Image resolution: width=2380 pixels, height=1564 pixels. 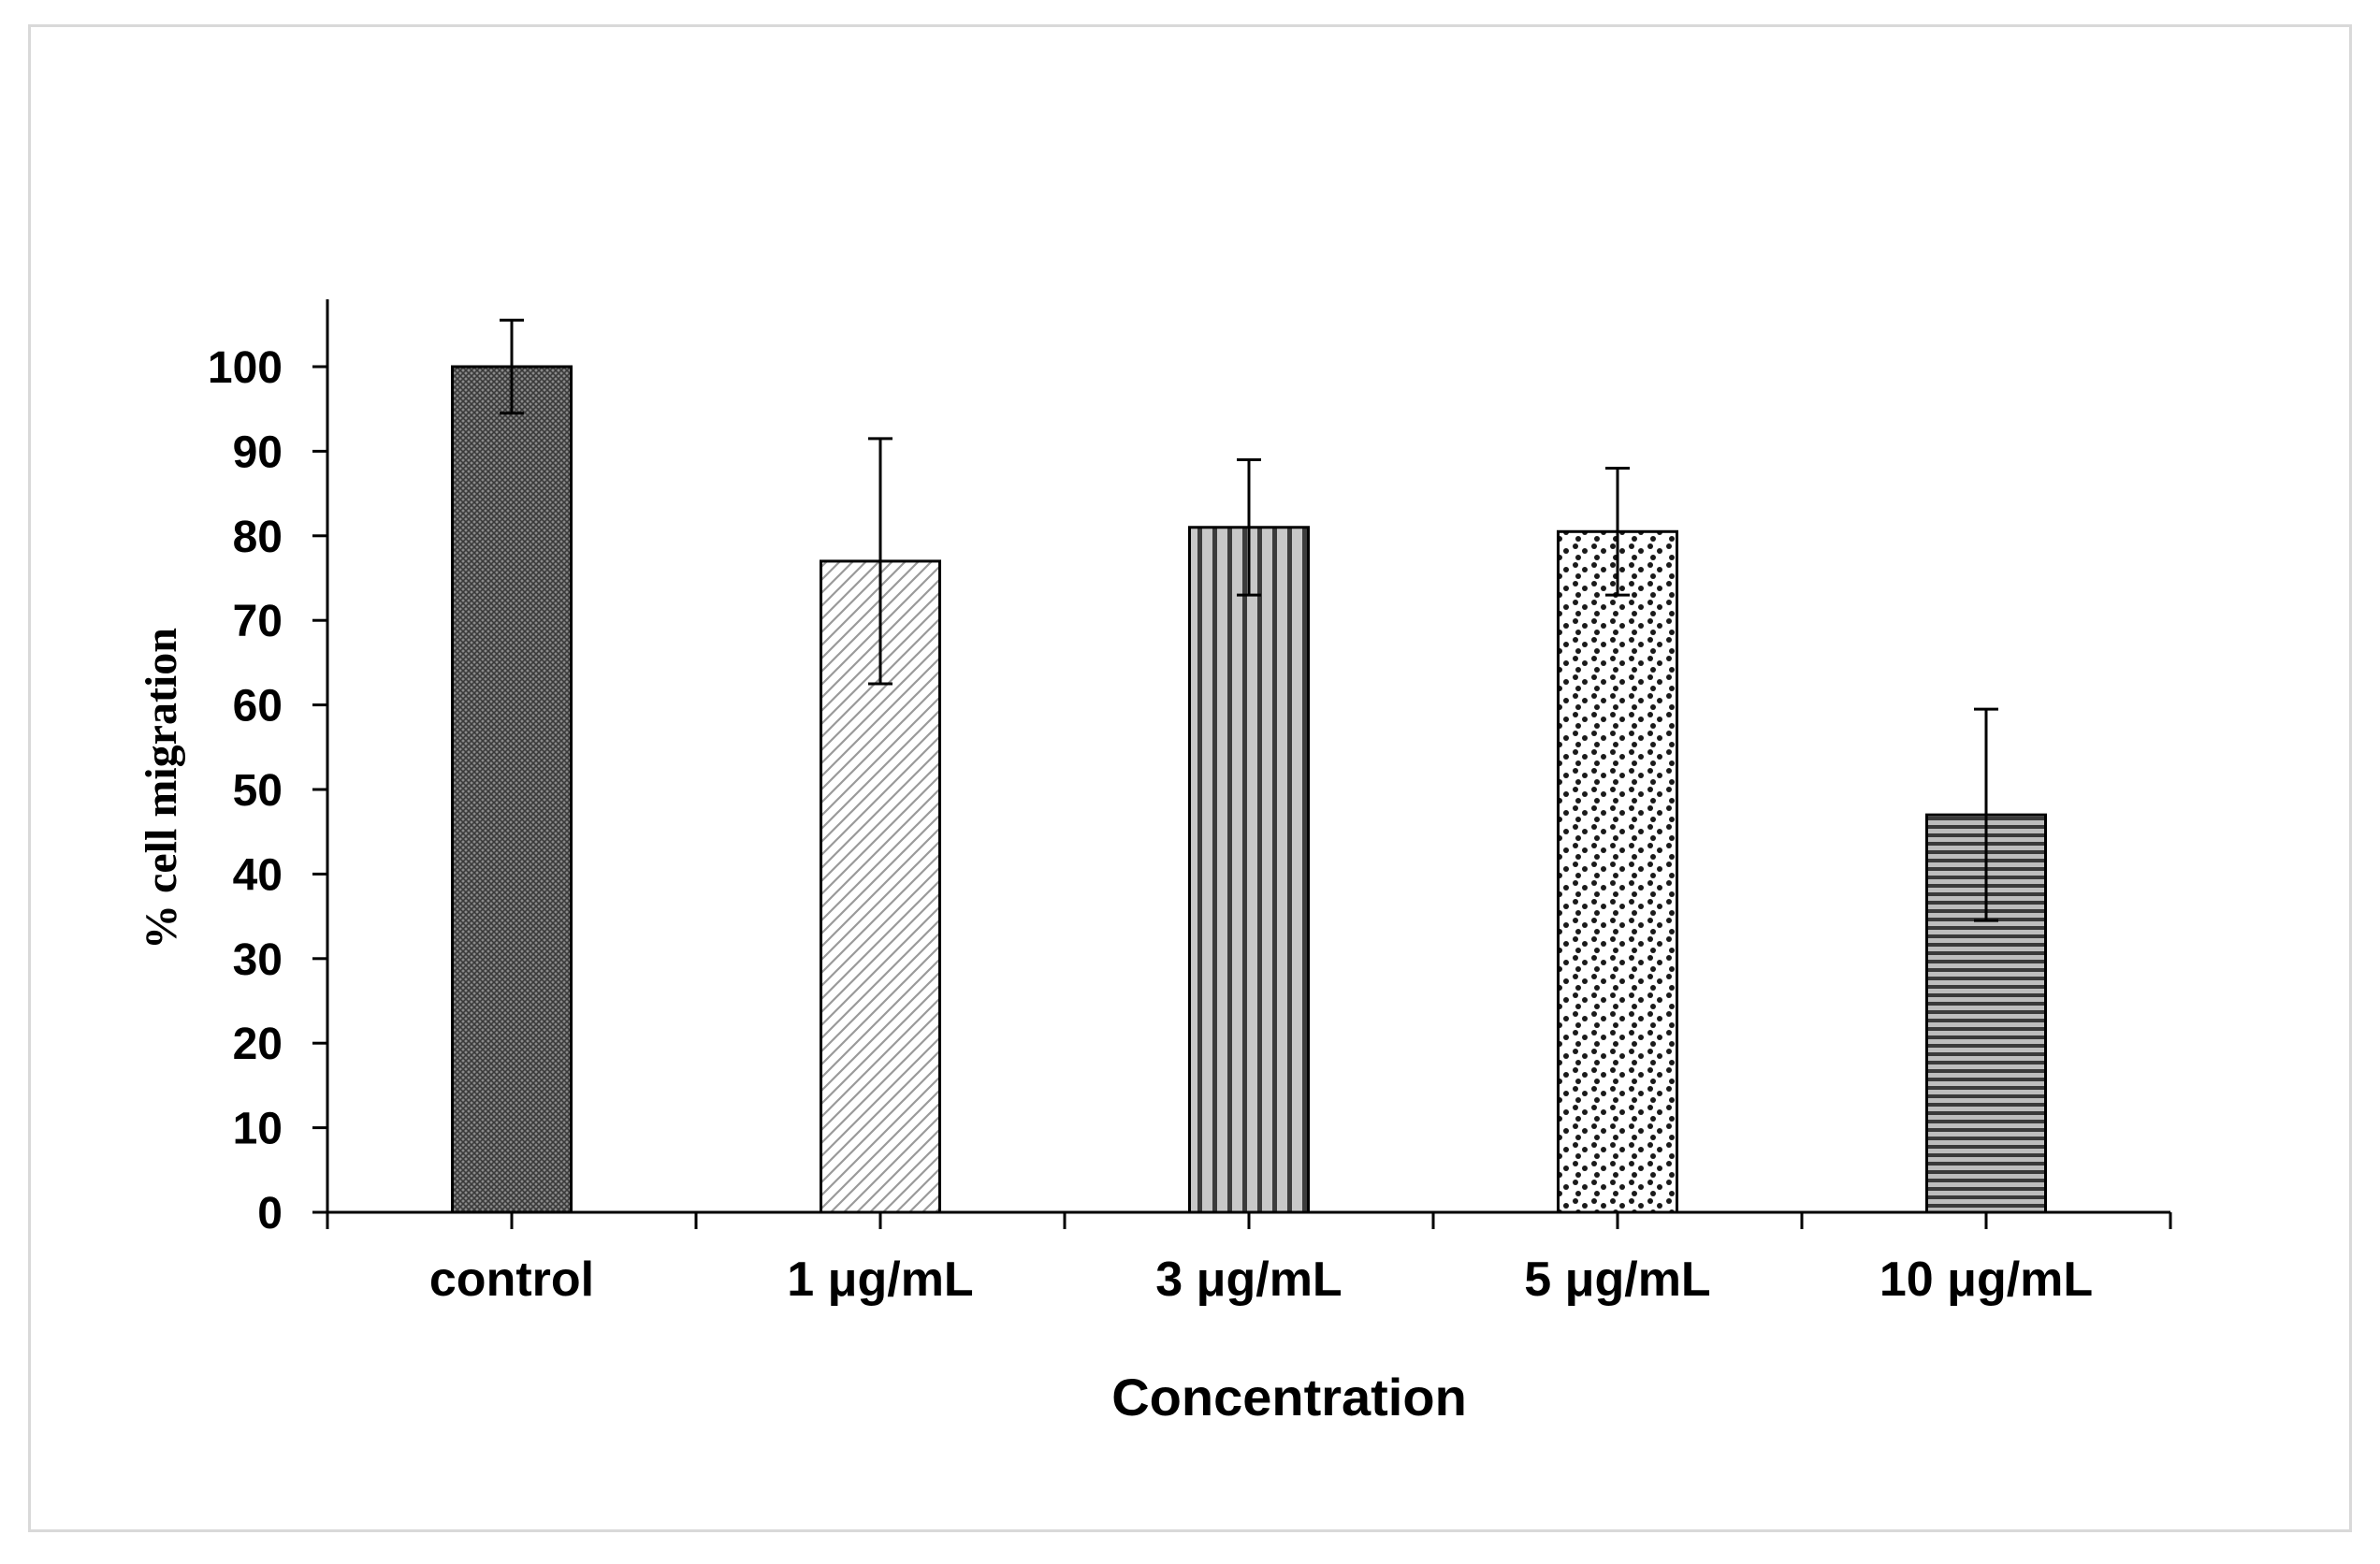 What do you see at coordinates (270, 1213) in the screenshot?
I see `y-tick-label-0: 0` at bounding box center [270, 1213].